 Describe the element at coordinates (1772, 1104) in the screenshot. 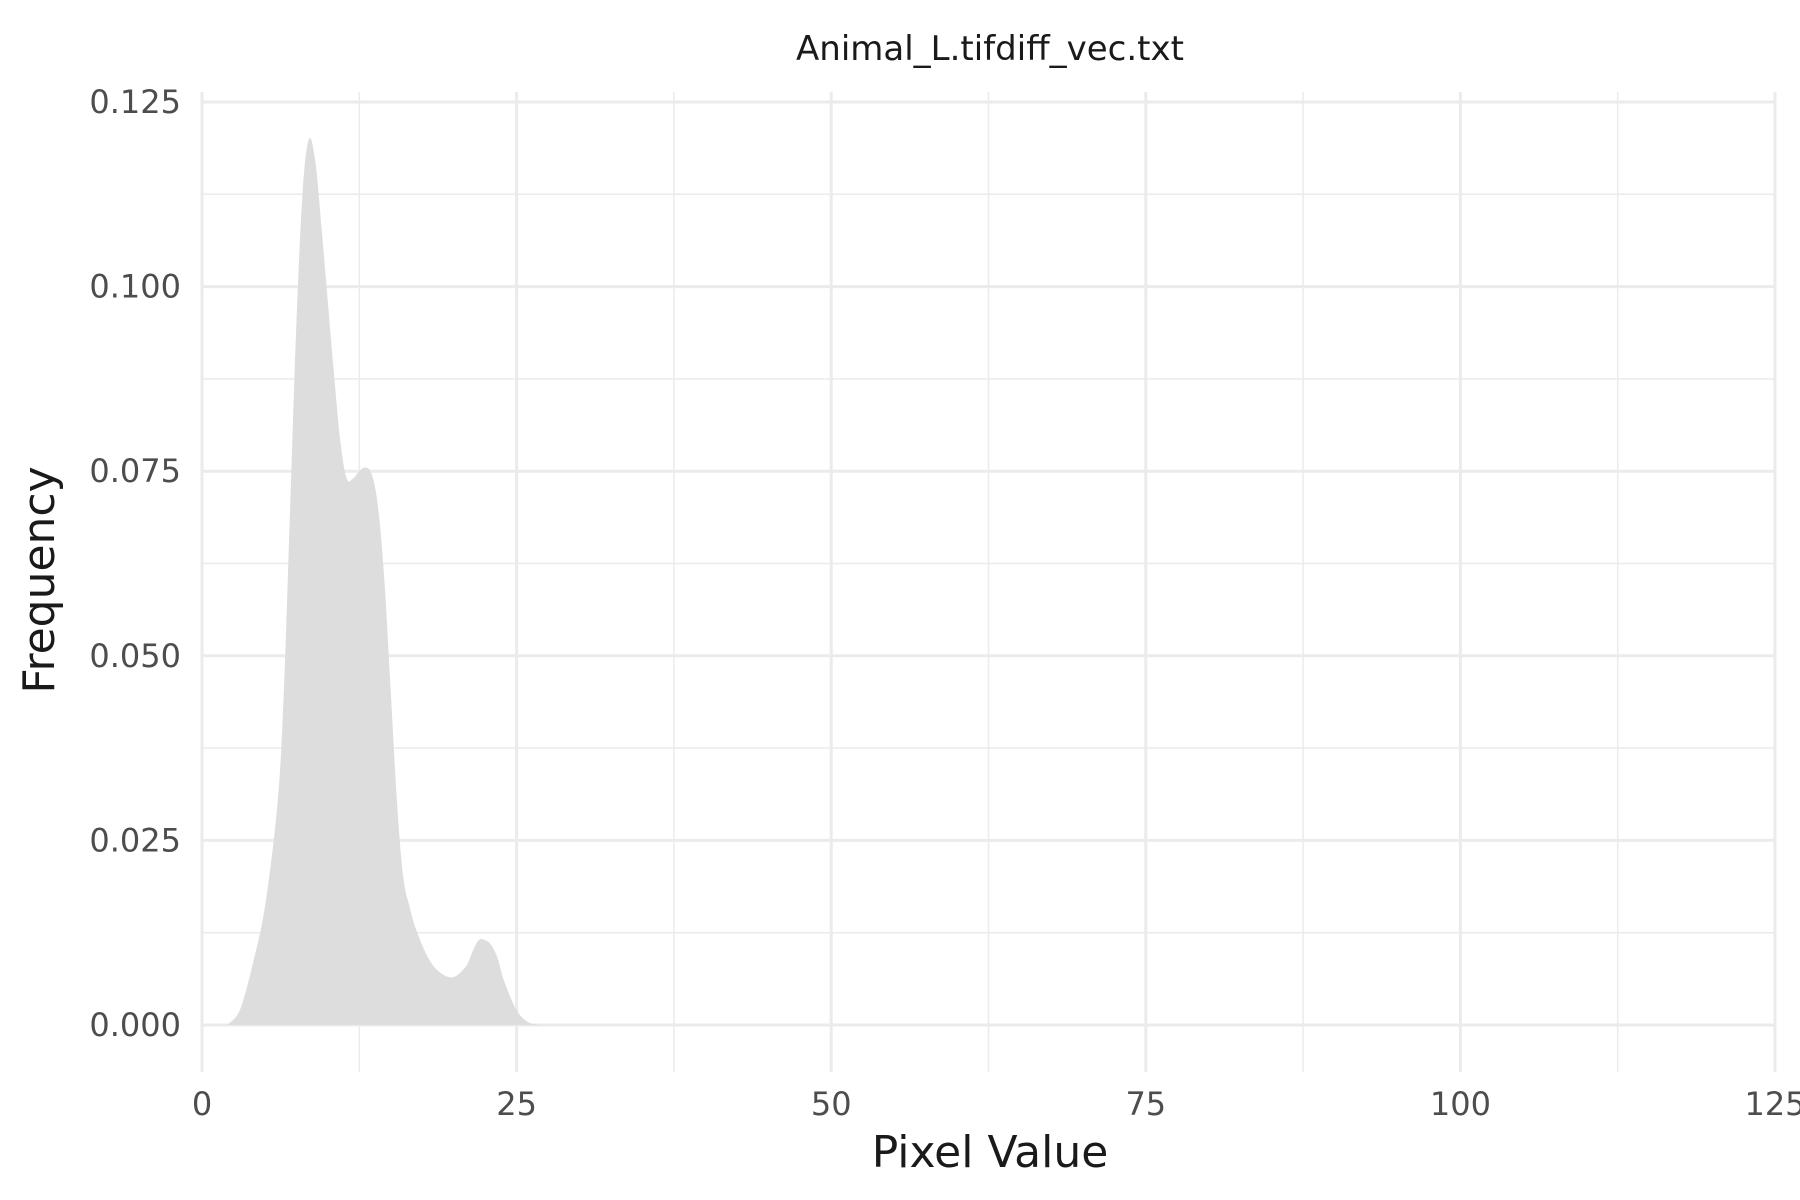

I see `x-tick-label: 125` at that location.